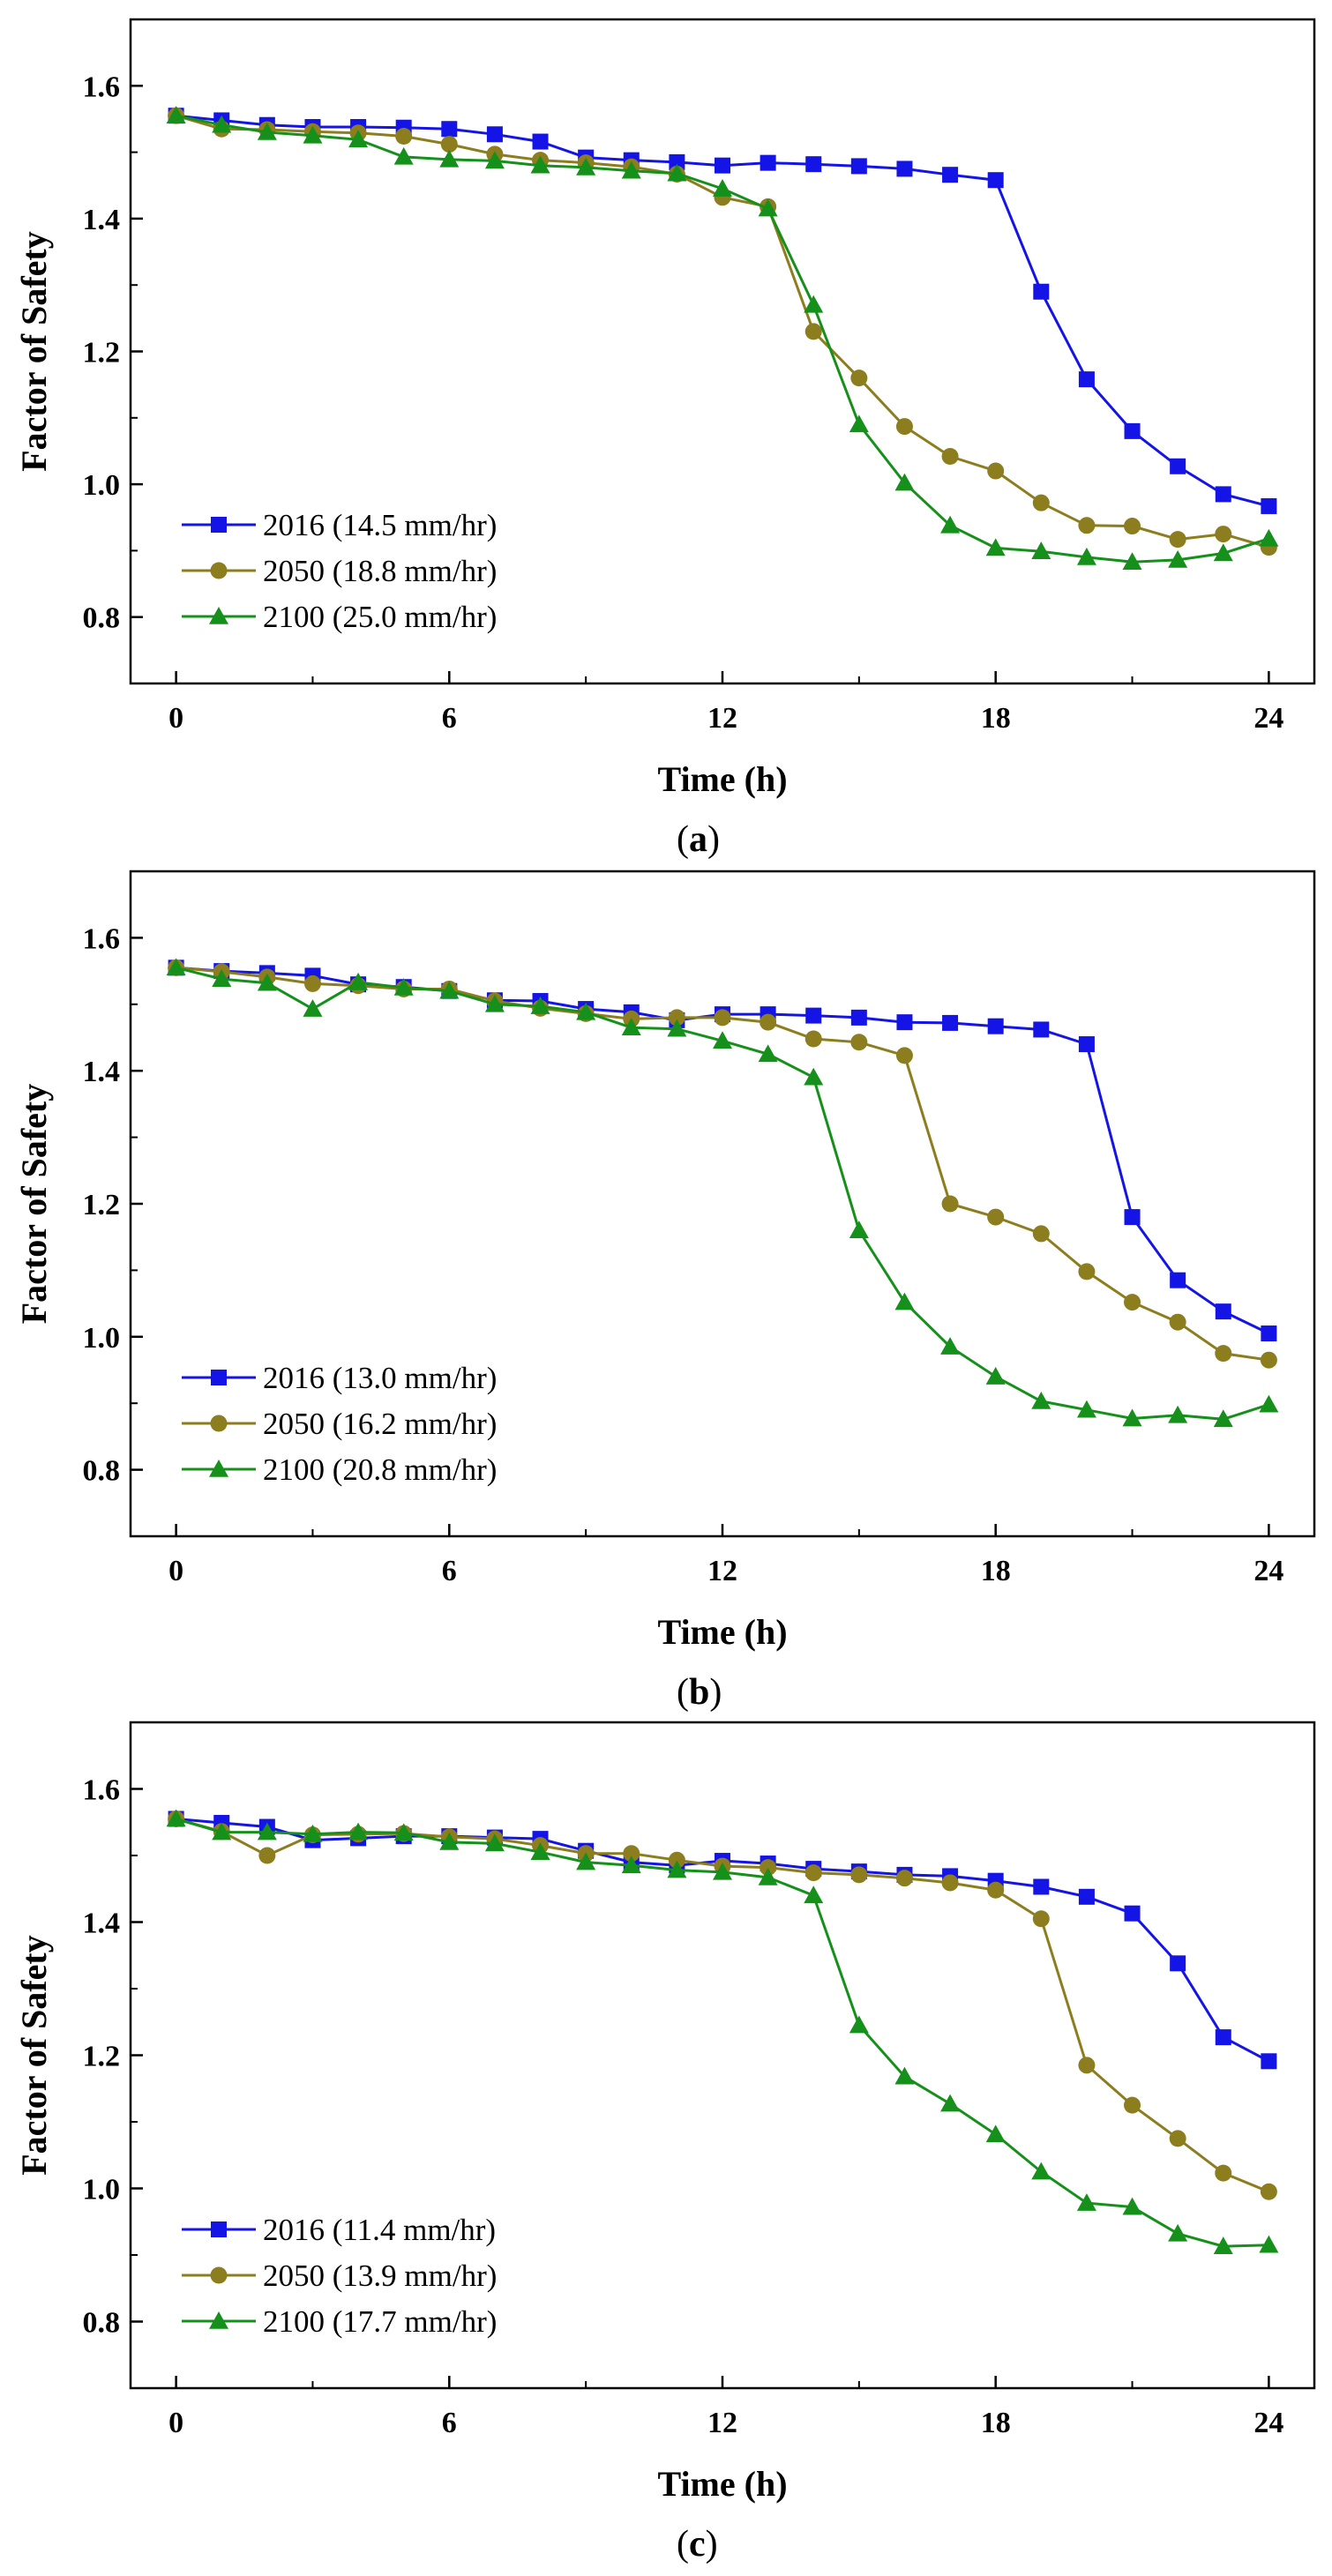 The width and height of the screenshot is (1332, 2576). Describe the element at coordinates (380, 617) in the screenshot. I see `legend-label-2100: 2100 (25.0 mm/hr)` at that location.